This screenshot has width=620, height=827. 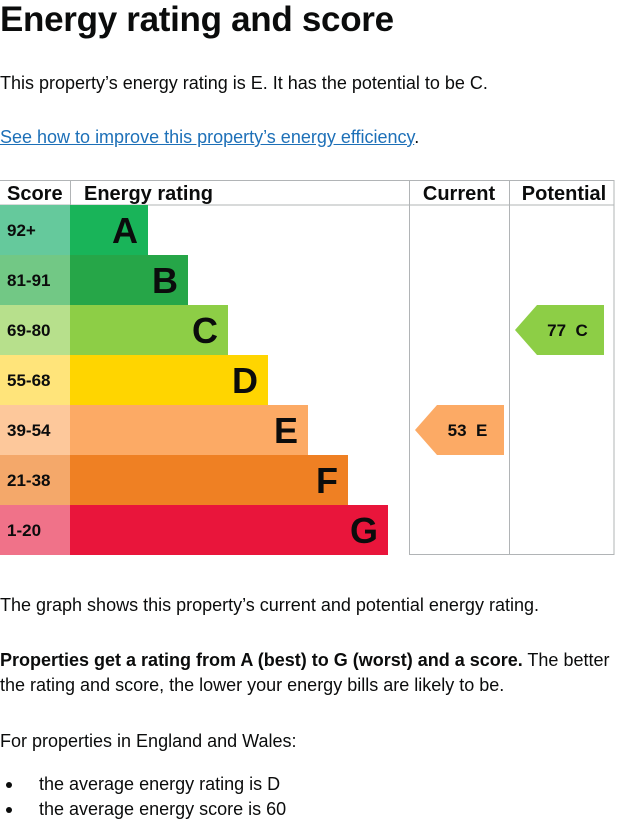 What do you see at coordinates (468, 430) in the screenshot?
I see `current-rating-marker-label: 53 E` at bounding box center [468, 430].